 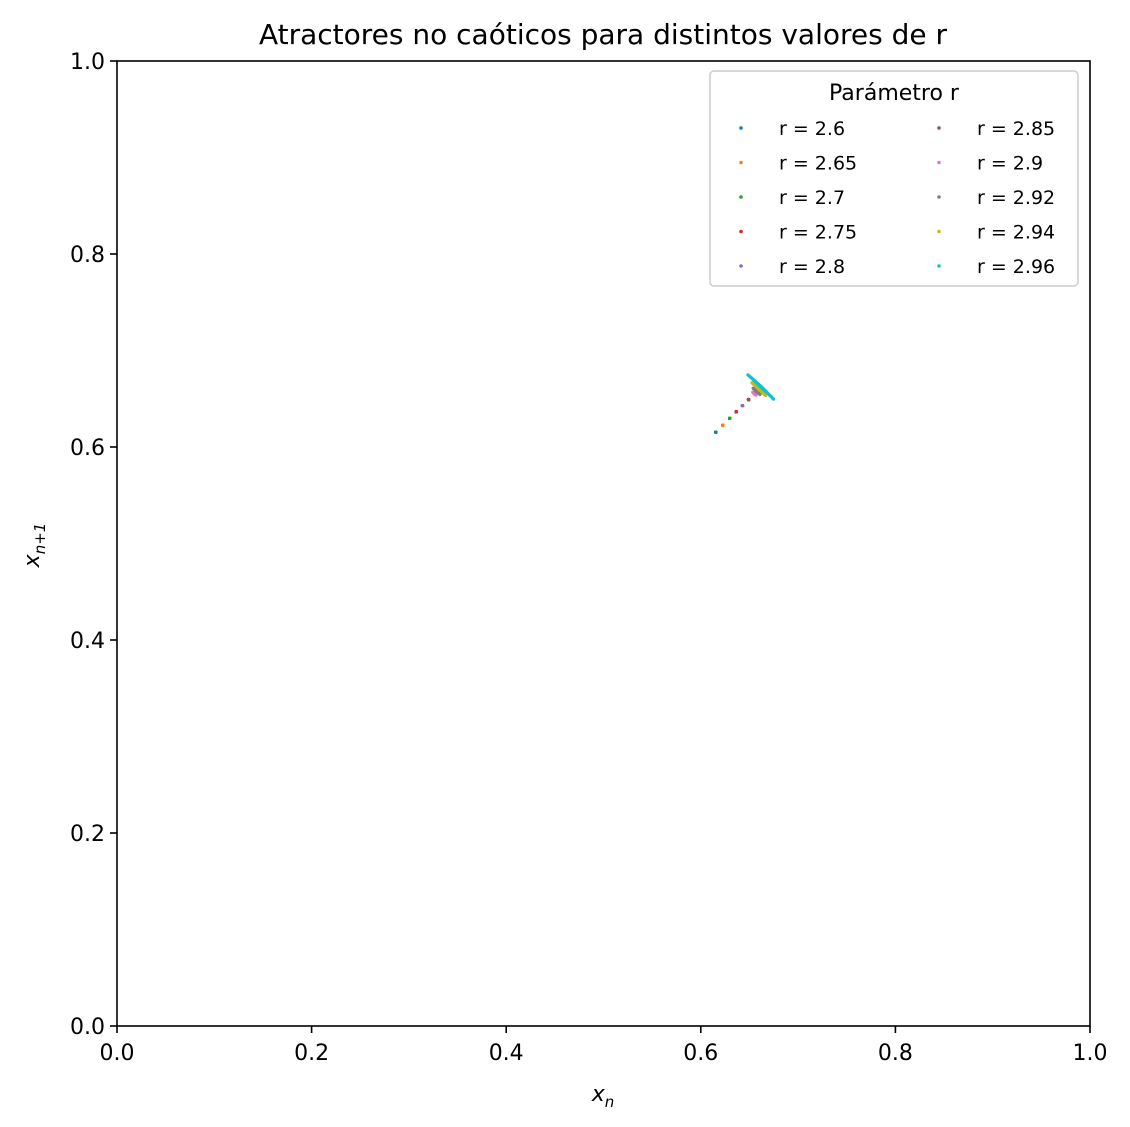 What do you see at coordinates (93, 545) in the screenshot?
I see `y-axis: 0.0 0.2 0.4 0.6 0.8 1.0` at bounding box center [93, 545].